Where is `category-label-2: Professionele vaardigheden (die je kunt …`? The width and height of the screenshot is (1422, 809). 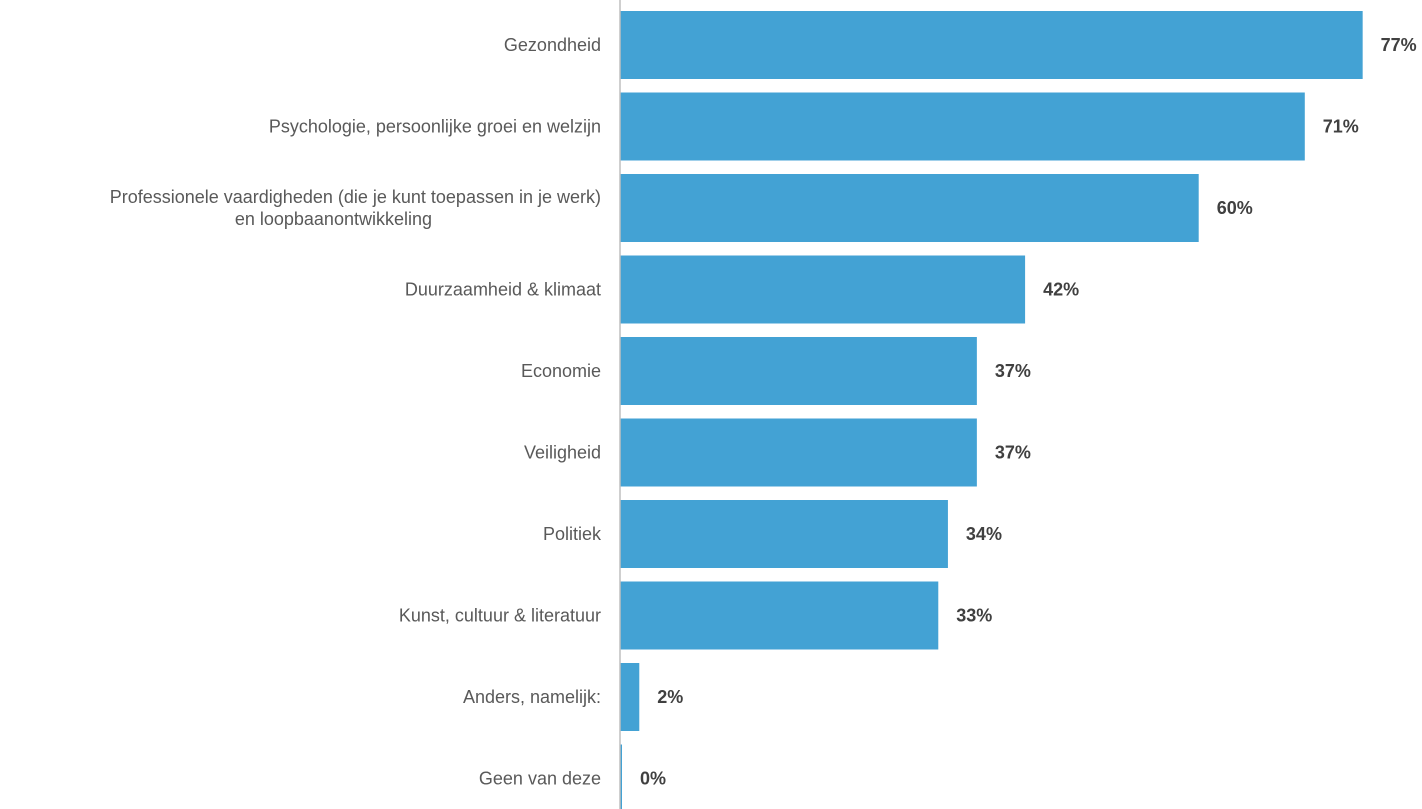 category-label-2: Professionele vaardigheden (die je kunt … is located at coordinates (355, 208).